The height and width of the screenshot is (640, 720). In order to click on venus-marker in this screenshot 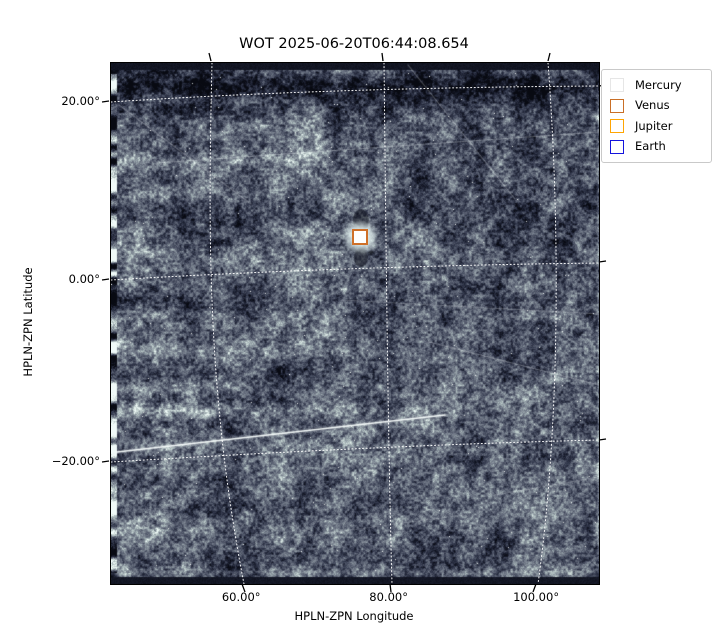, I will do `click(360, 236)`.